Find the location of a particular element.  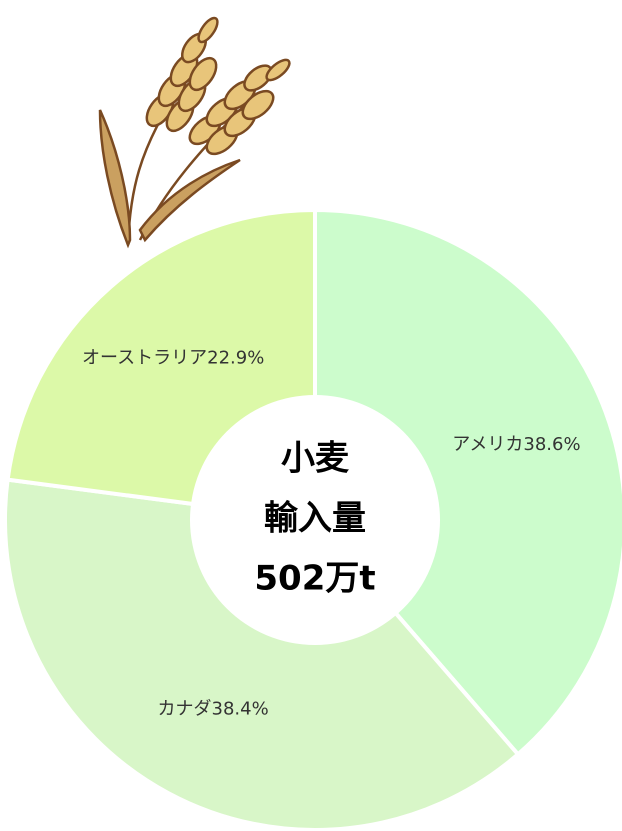

value-label: 38.6% is located at coordinates (551, 444).